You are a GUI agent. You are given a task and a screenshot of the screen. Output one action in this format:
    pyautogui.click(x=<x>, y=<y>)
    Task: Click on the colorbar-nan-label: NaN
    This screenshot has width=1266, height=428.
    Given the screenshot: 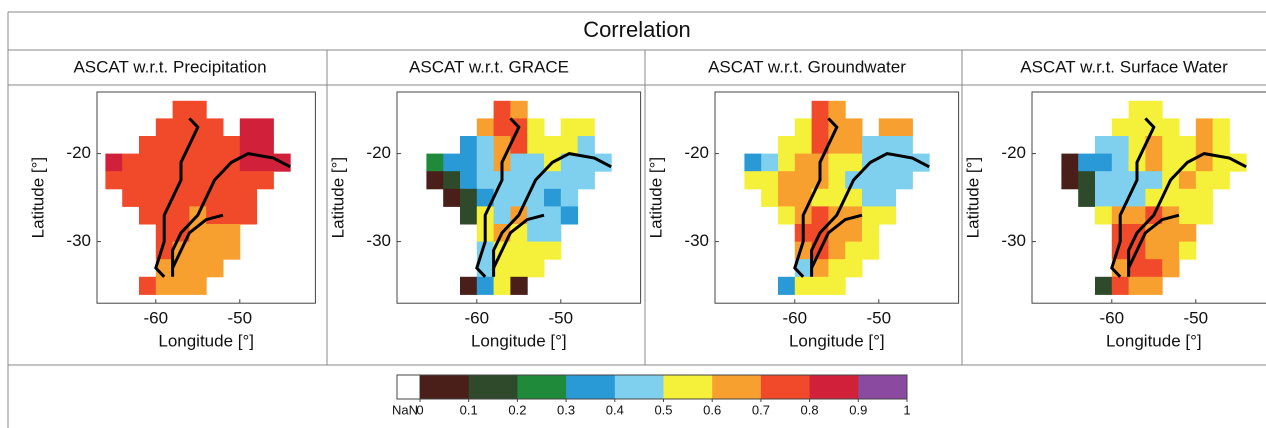 What is the action you would take?
    pyautogui.click(x=405, y=409)
    